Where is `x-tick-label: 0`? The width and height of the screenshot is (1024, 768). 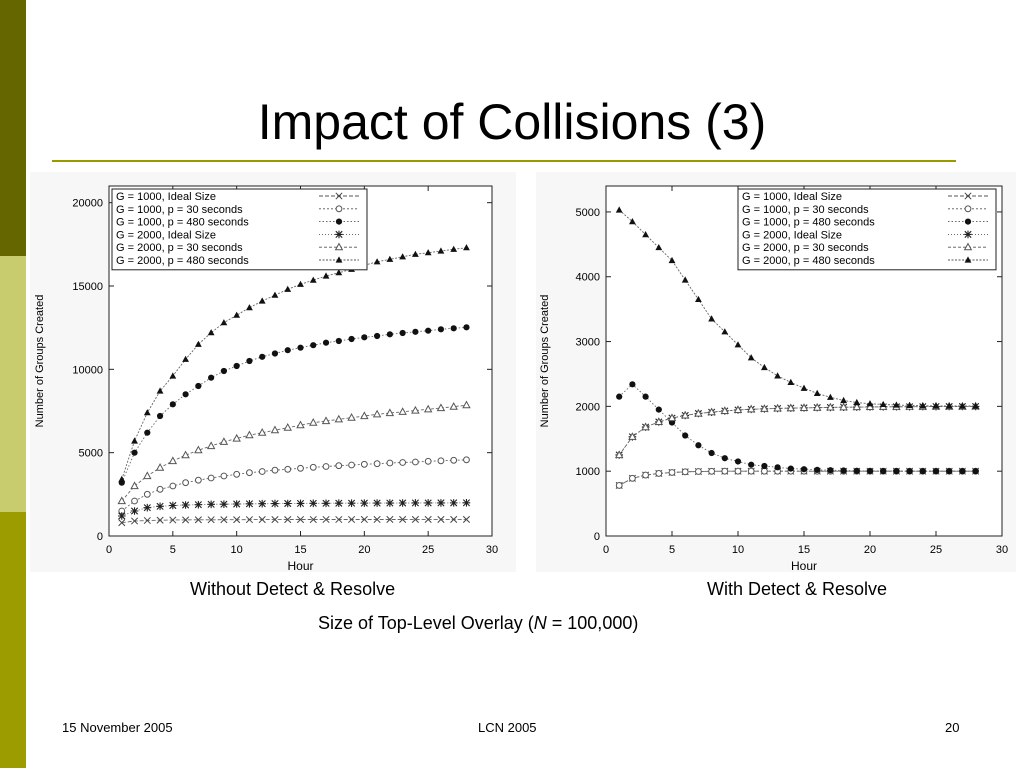
x-tick-label: 0 is located at coordinates (109, 550).